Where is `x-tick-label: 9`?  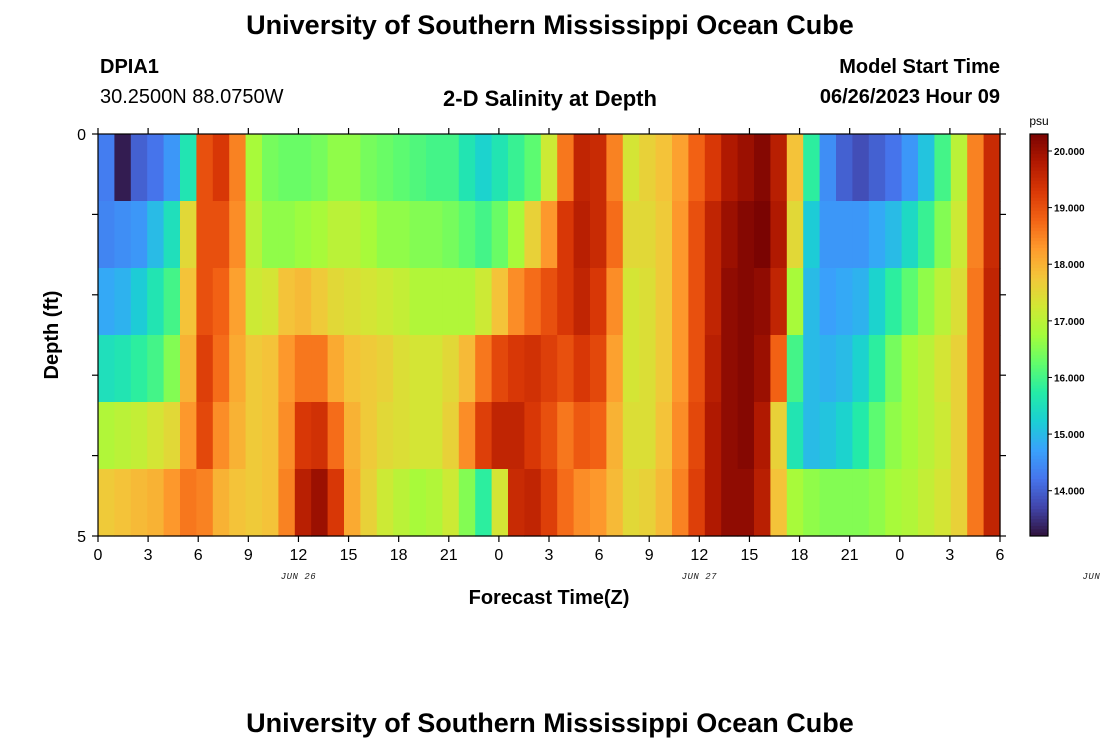
x-tick-label: 9 is located at coordinates (248, 555).